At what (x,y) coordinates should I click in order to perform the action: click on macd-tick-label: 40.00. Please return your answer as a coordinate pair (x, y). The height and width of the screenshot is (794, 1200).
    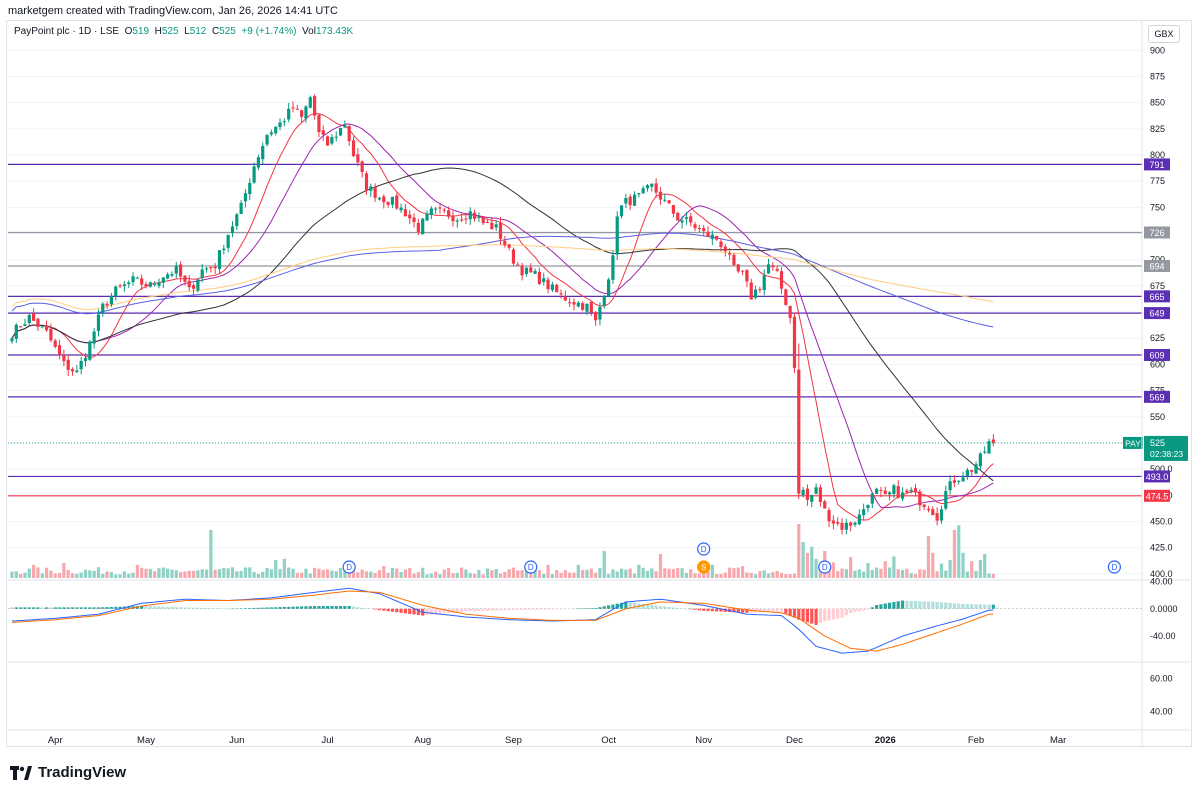
    Looking at the image, I should click on (1161, 581).